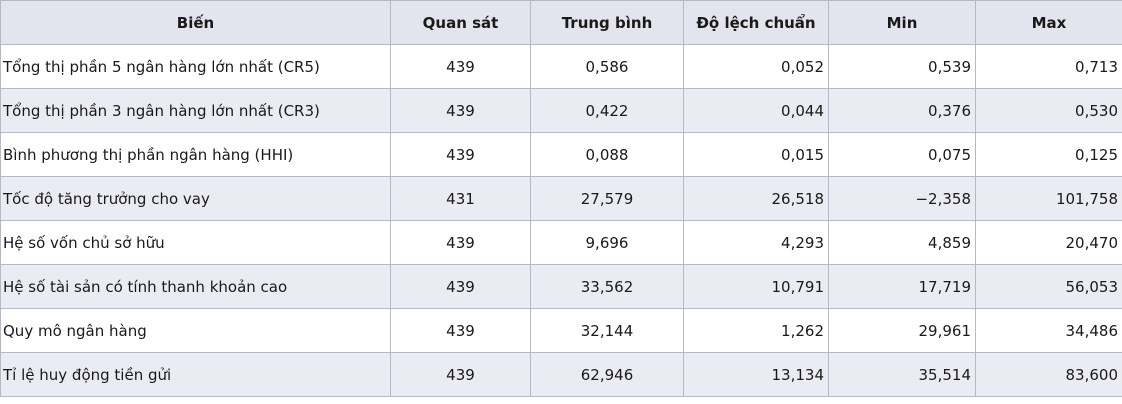  Describe the element at coordinates (607, 154) in the screenshot. I see `table-cell: 0,088` at that location.